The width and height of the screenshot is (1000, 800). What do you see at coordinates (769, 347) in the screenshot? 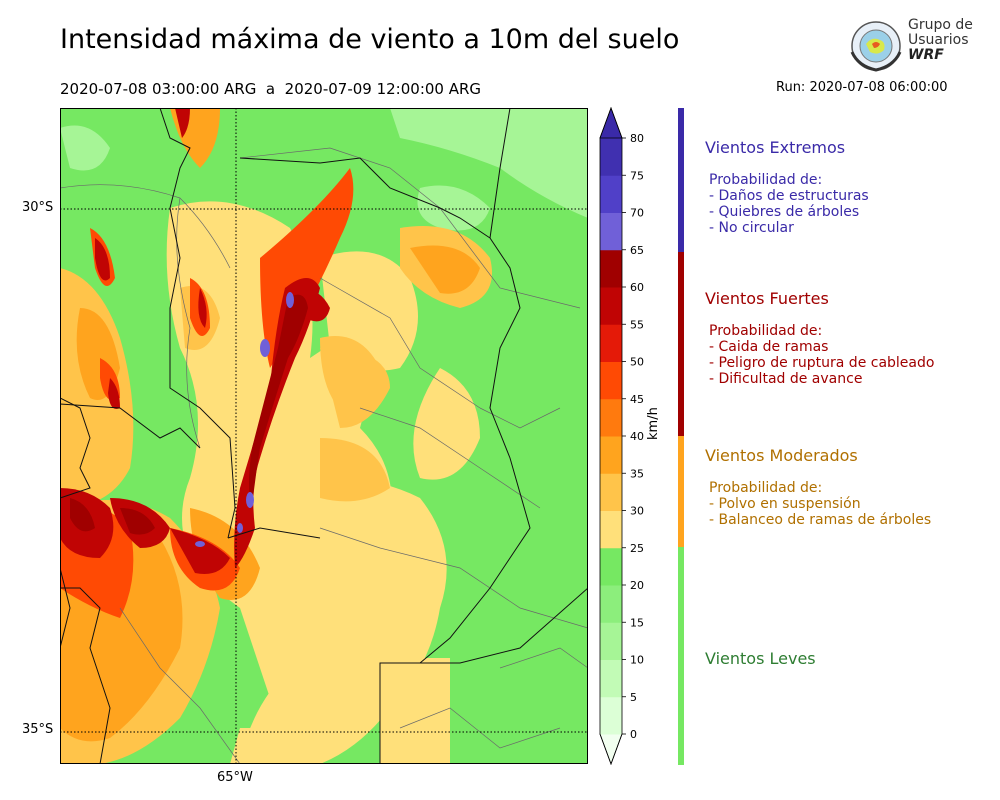
I see `class-description-line: - Caida de ramas` at bounding box center [769, 347].